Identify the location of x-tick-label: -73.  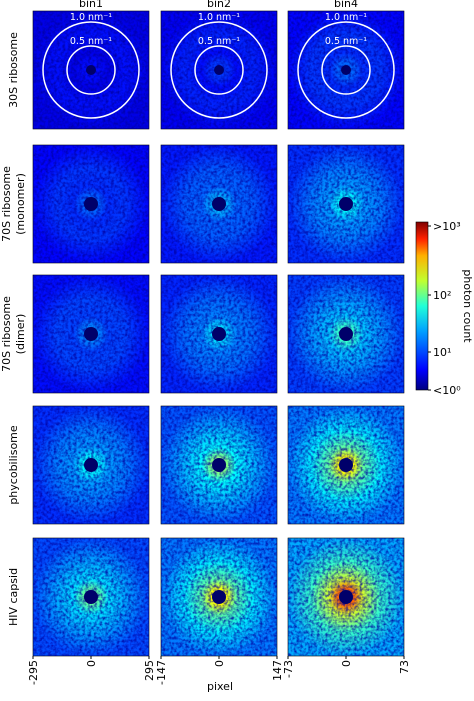
(288, 669).